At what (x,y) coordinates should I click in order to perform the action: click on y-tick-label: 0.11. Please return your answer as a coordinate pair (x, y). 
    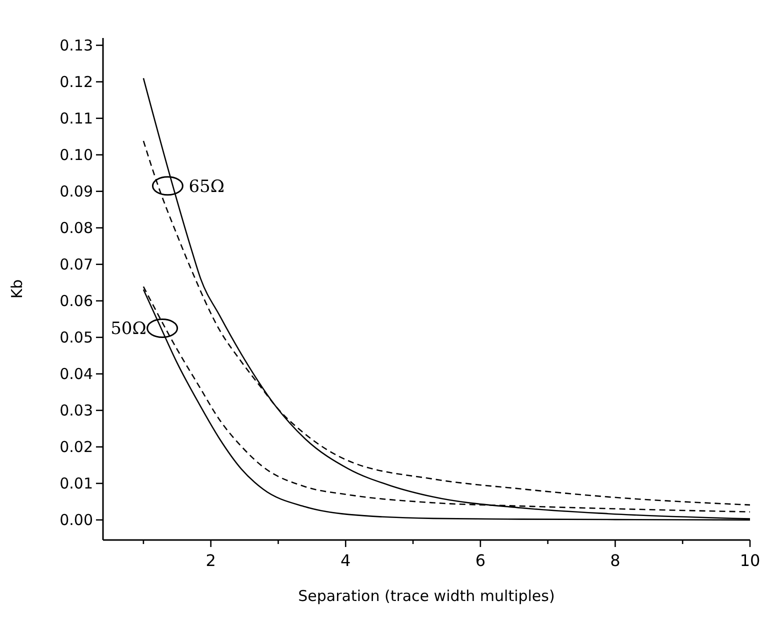
    Looking at the image, I should click on (76, 119).